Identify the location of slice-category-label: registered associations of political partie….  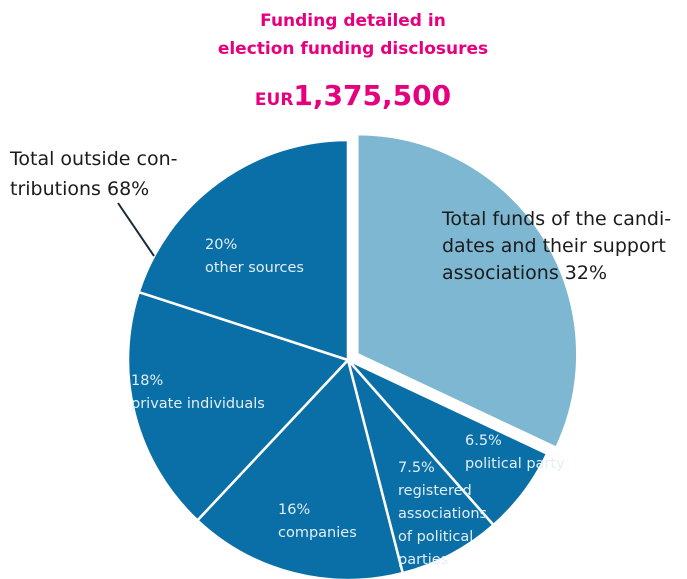
(442, 525).